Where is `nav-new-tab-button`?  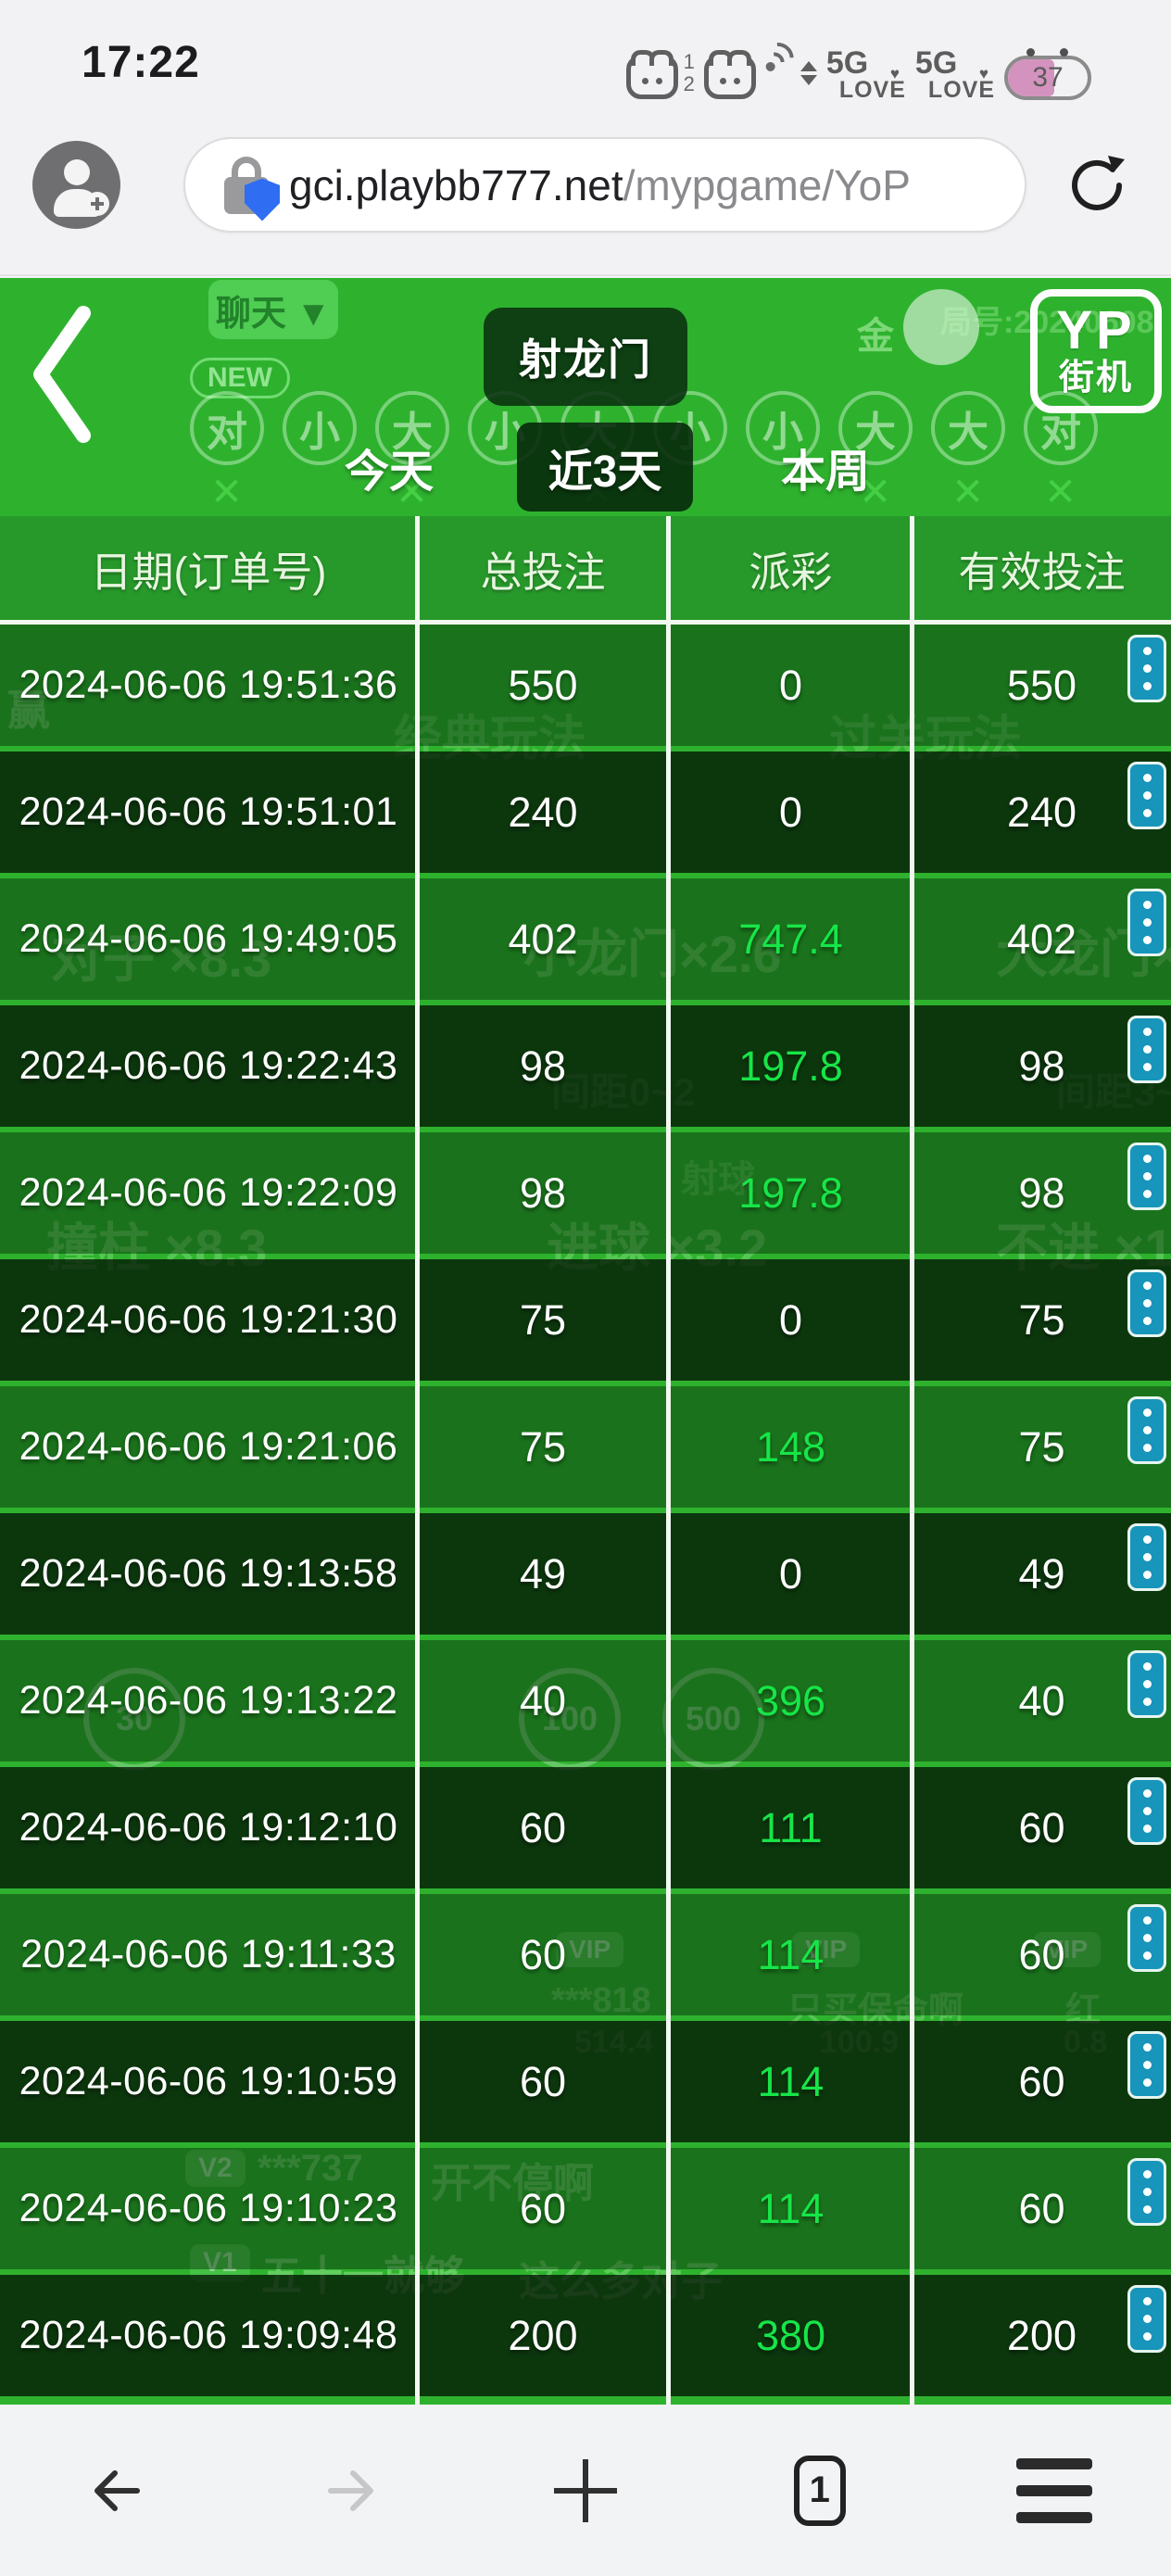
nav-new-tab-button is located at coordinates (586, 2490).